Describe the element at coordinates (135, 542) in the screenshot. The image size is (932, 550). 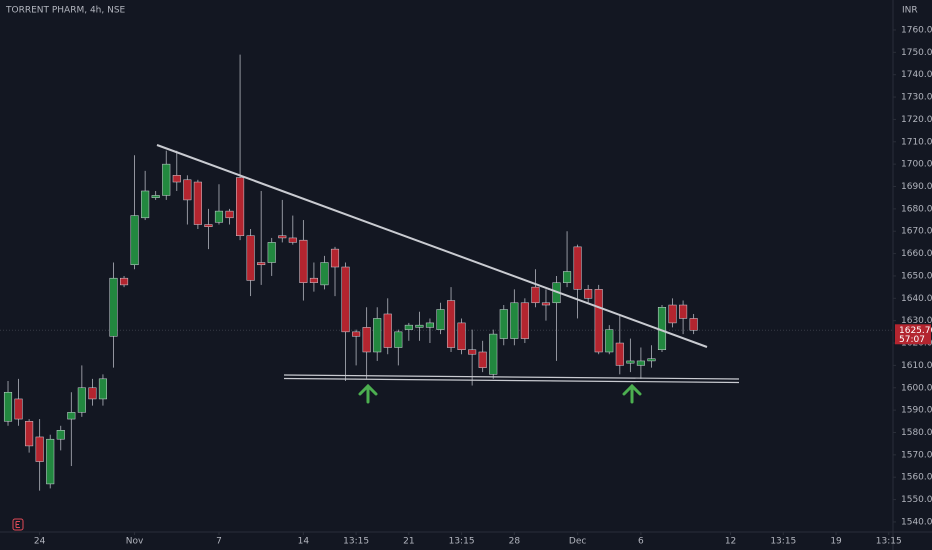
I see `x-tick-label: Nov` at that location.